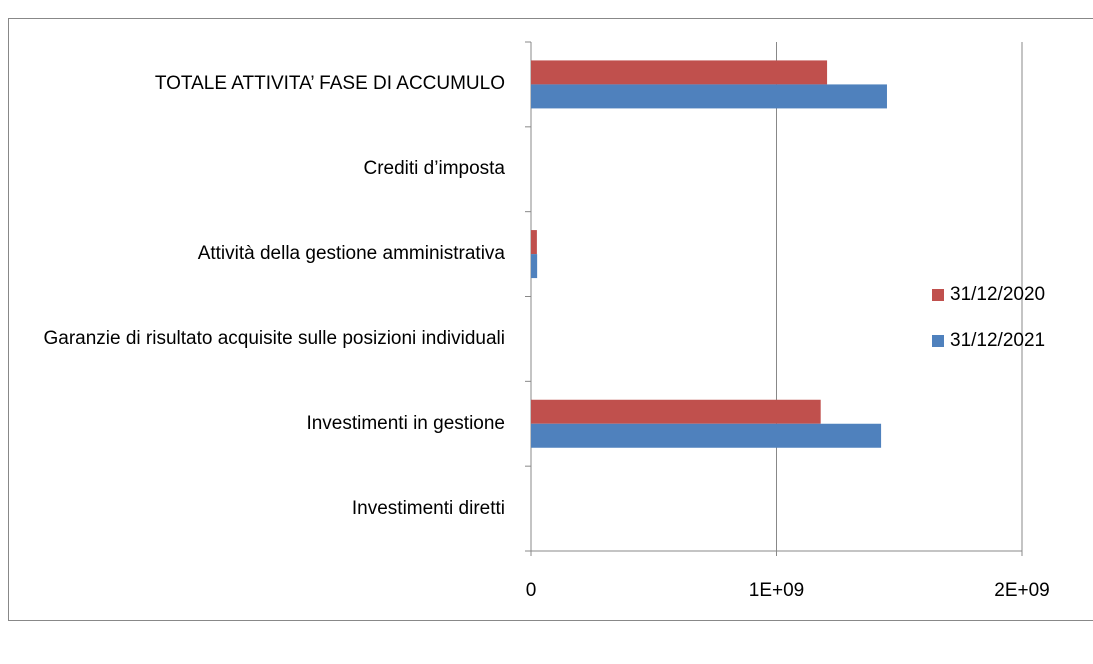 The height and width of the screenshot is (664, 1093). Describe the element at coordinates (997, 340) in the screenshot. I see `legend-label: 31/12/2021` at that location.